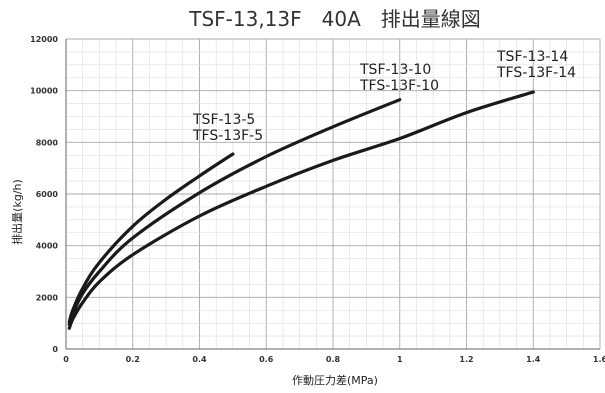 This screenshot has height=393, width=605. What do you see at coordinates (47, 297) in the screenshot?
I see `y-tick-label: 2000` at bounding box center [47, 297].